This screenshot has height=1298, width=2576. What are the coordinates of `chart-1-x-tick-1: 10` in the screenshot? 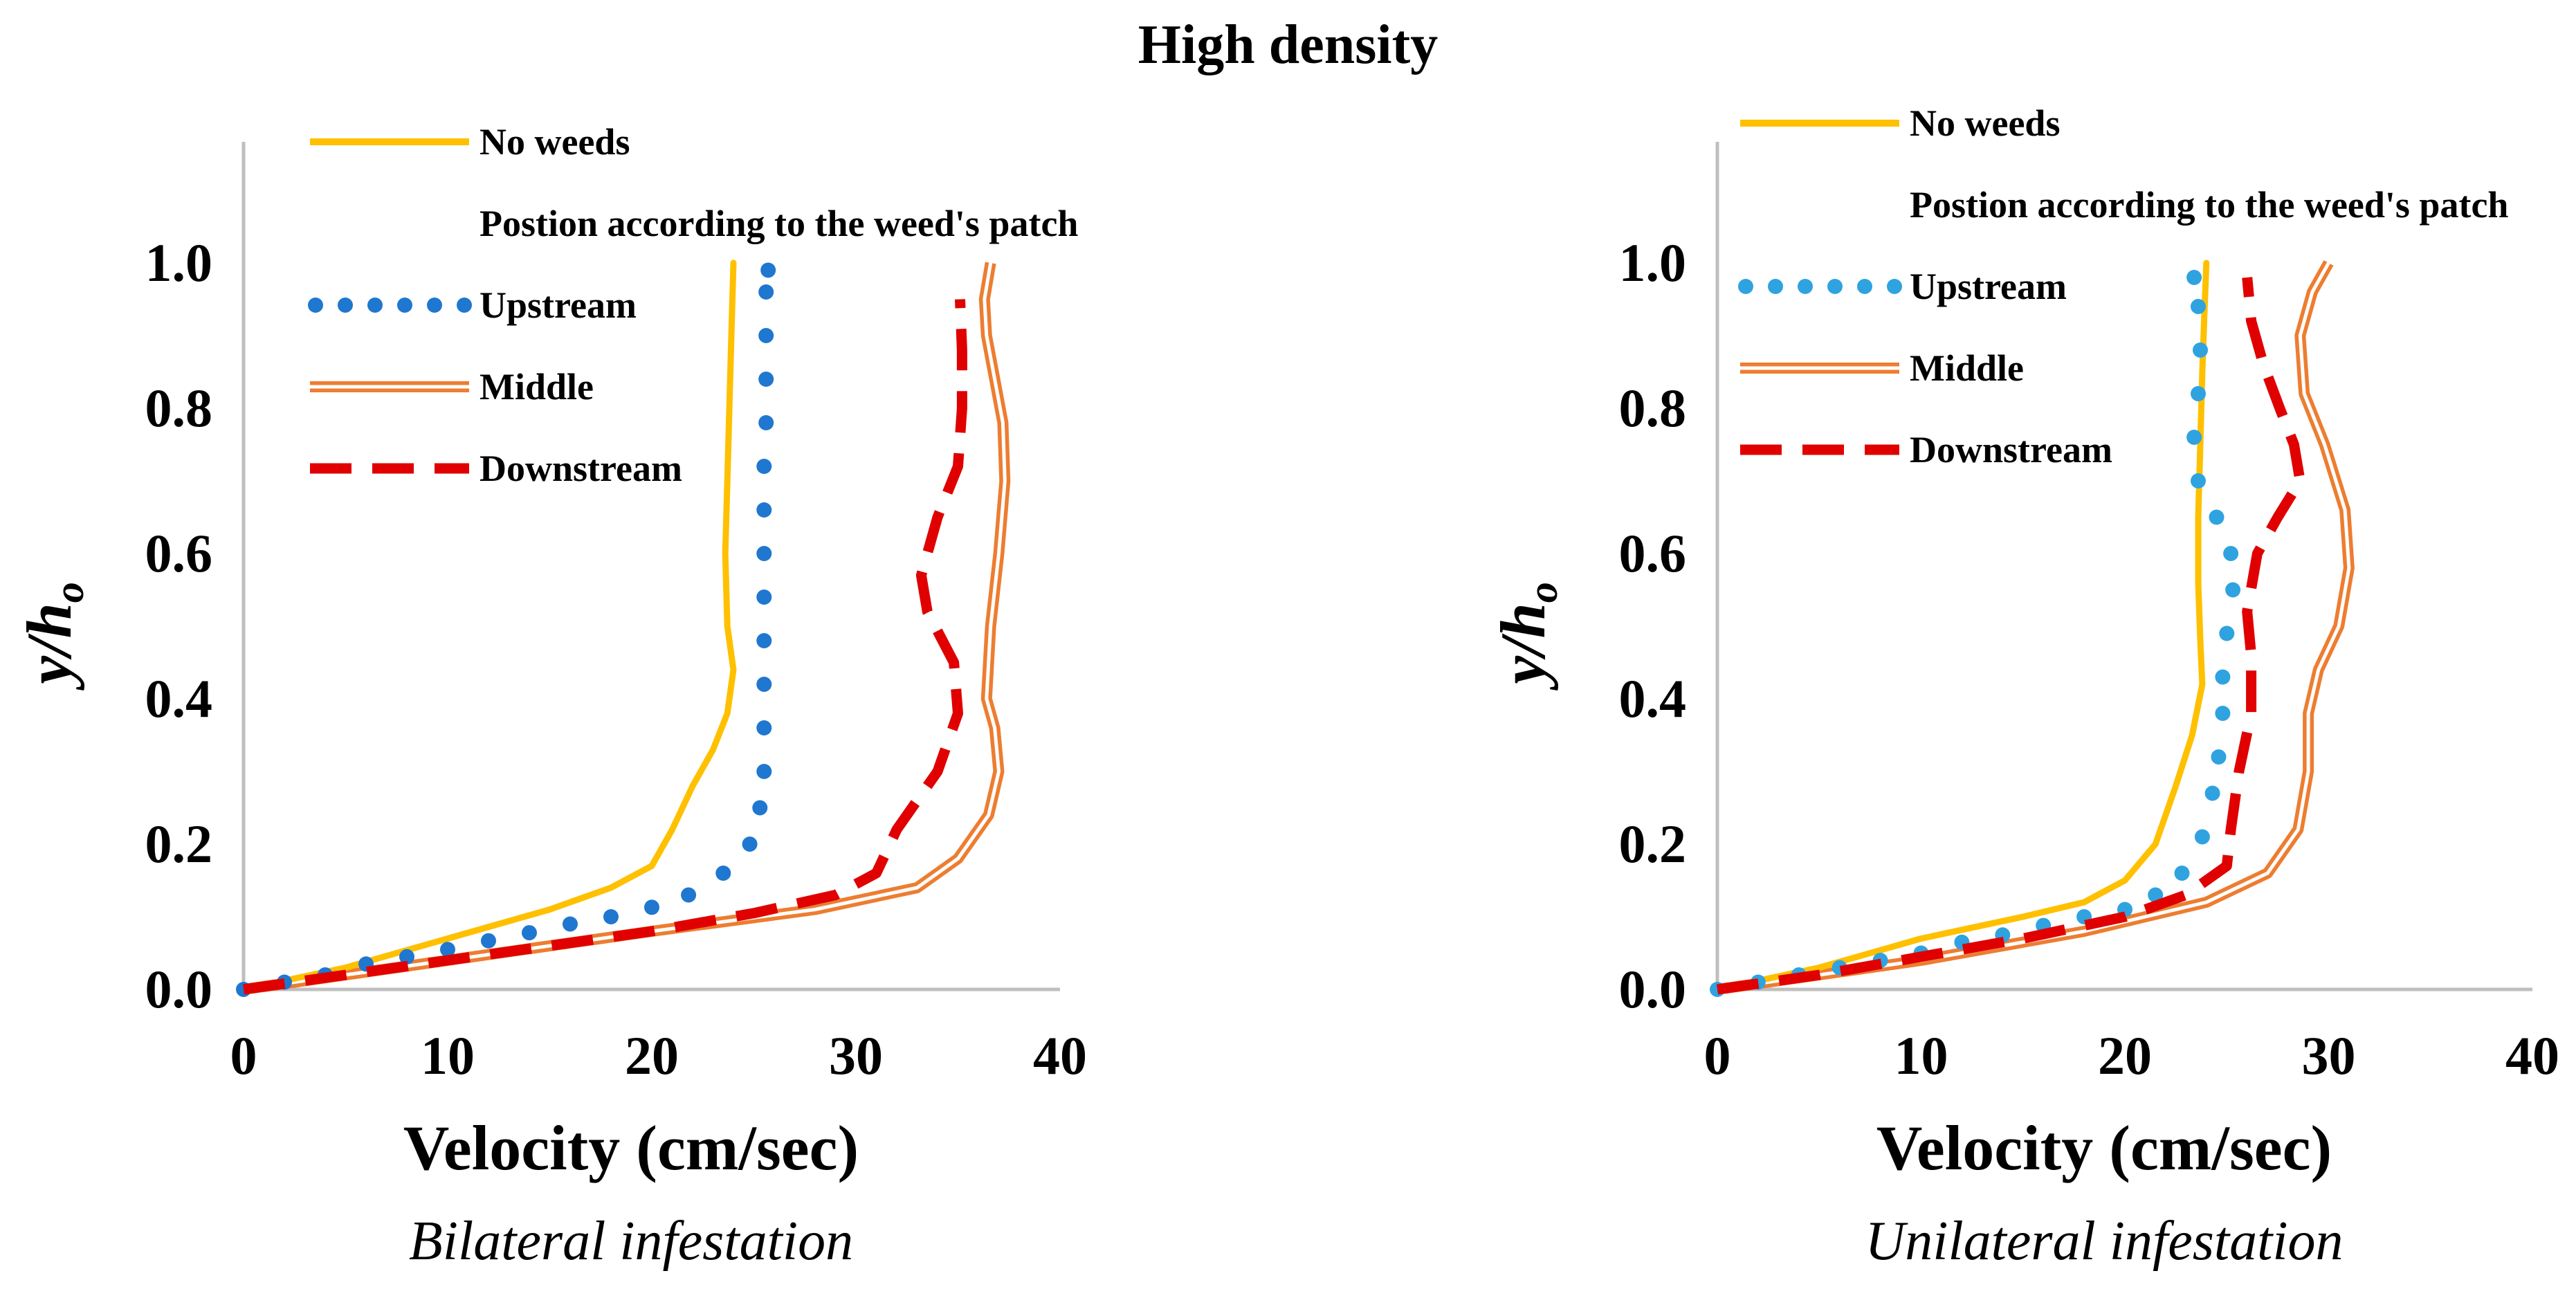 It's located at (448, 1055).